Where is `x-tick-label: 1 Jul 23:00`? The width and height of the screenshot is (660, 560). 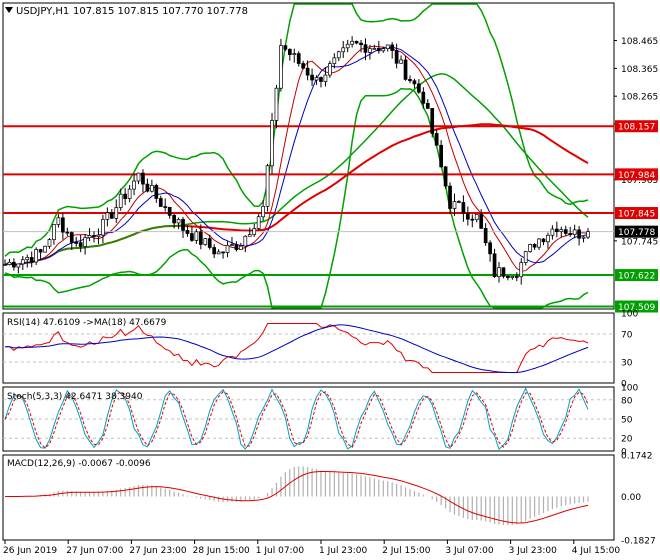
x-tick-label: 1 Jul 23:00 is located at coordinates (343, 551).